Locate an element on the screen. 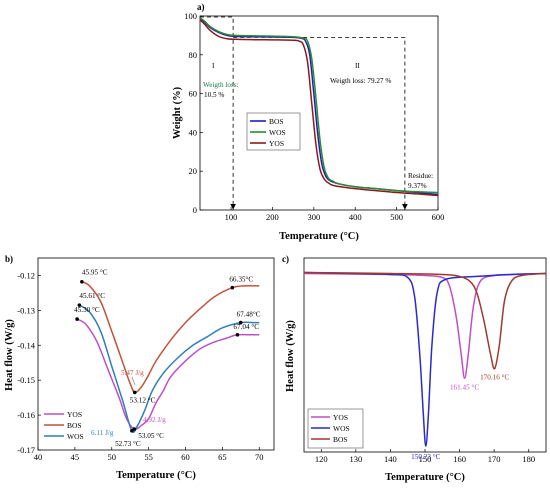 This screenshot has width=550, height=490. panel-c-series-yos is located at coordinates (425, 326).